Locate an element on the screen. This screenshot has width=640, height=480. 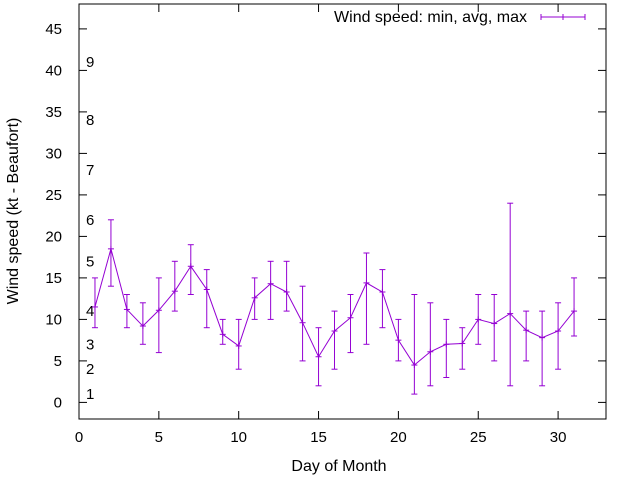
beaufort-label: 8 is located at coordinates (90, 120).